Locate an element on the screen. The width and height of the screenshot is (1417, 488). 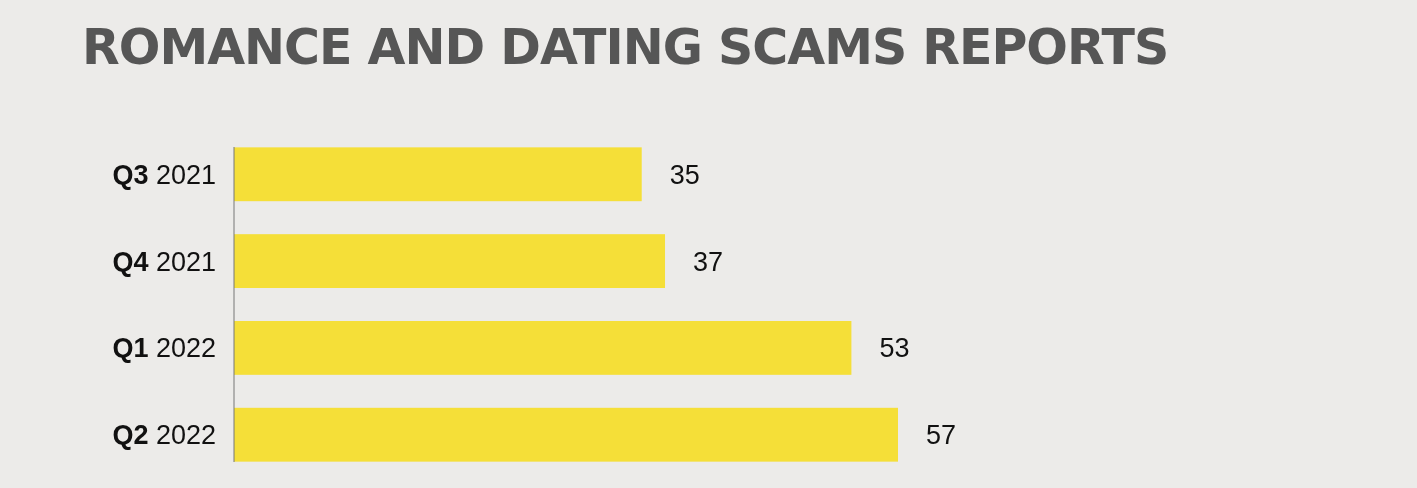
y-tick-label: Q4 2021 is located at coordinates (164, 261).